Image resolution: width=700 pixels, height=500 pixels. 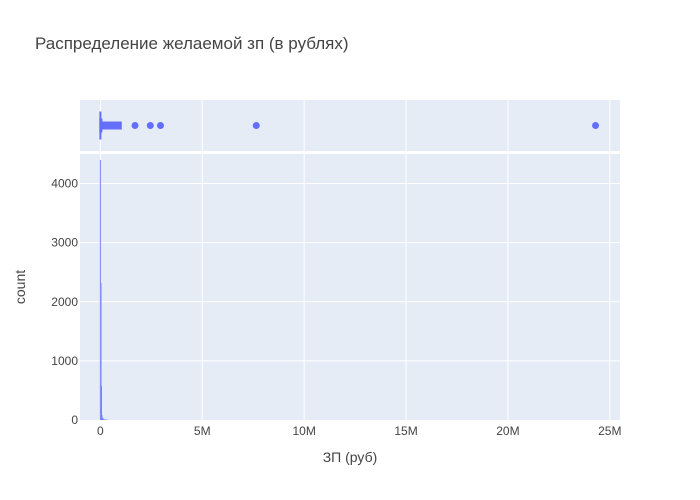 I want to click on y-tick-label: 0, so click(x=74, y=420).